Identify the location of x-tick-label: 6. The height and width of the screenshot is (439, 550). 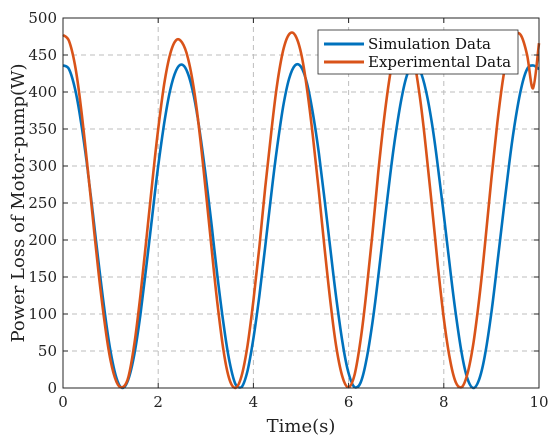
(349, 402).